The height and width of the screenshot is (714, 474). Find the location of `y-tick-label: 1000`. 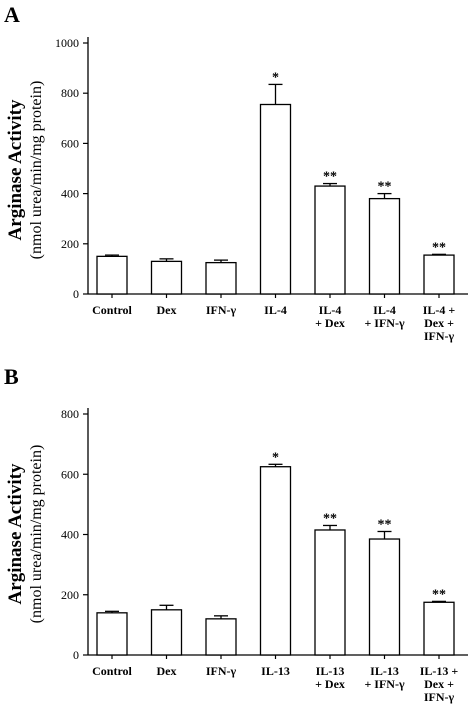

y-tick-label: 1000 is located at coordinates (67, 43).